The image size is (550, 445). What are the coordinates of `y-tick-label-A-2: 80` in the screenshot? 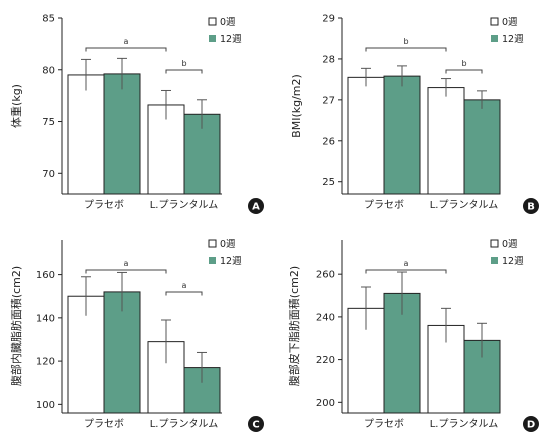 It's located at (48, 70).